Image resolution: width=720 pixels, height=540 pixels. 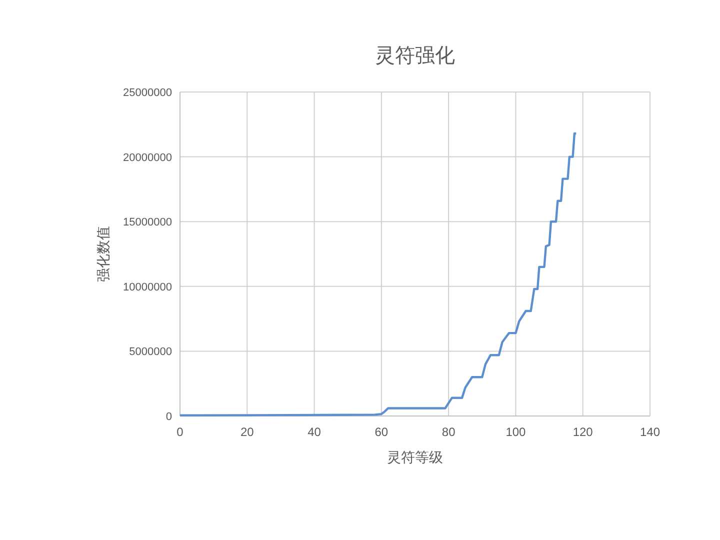 What do you see at coordinates (315, 432) in the screenshot?
I see `x-tick-label: 40` at bounding box center [315, 432].